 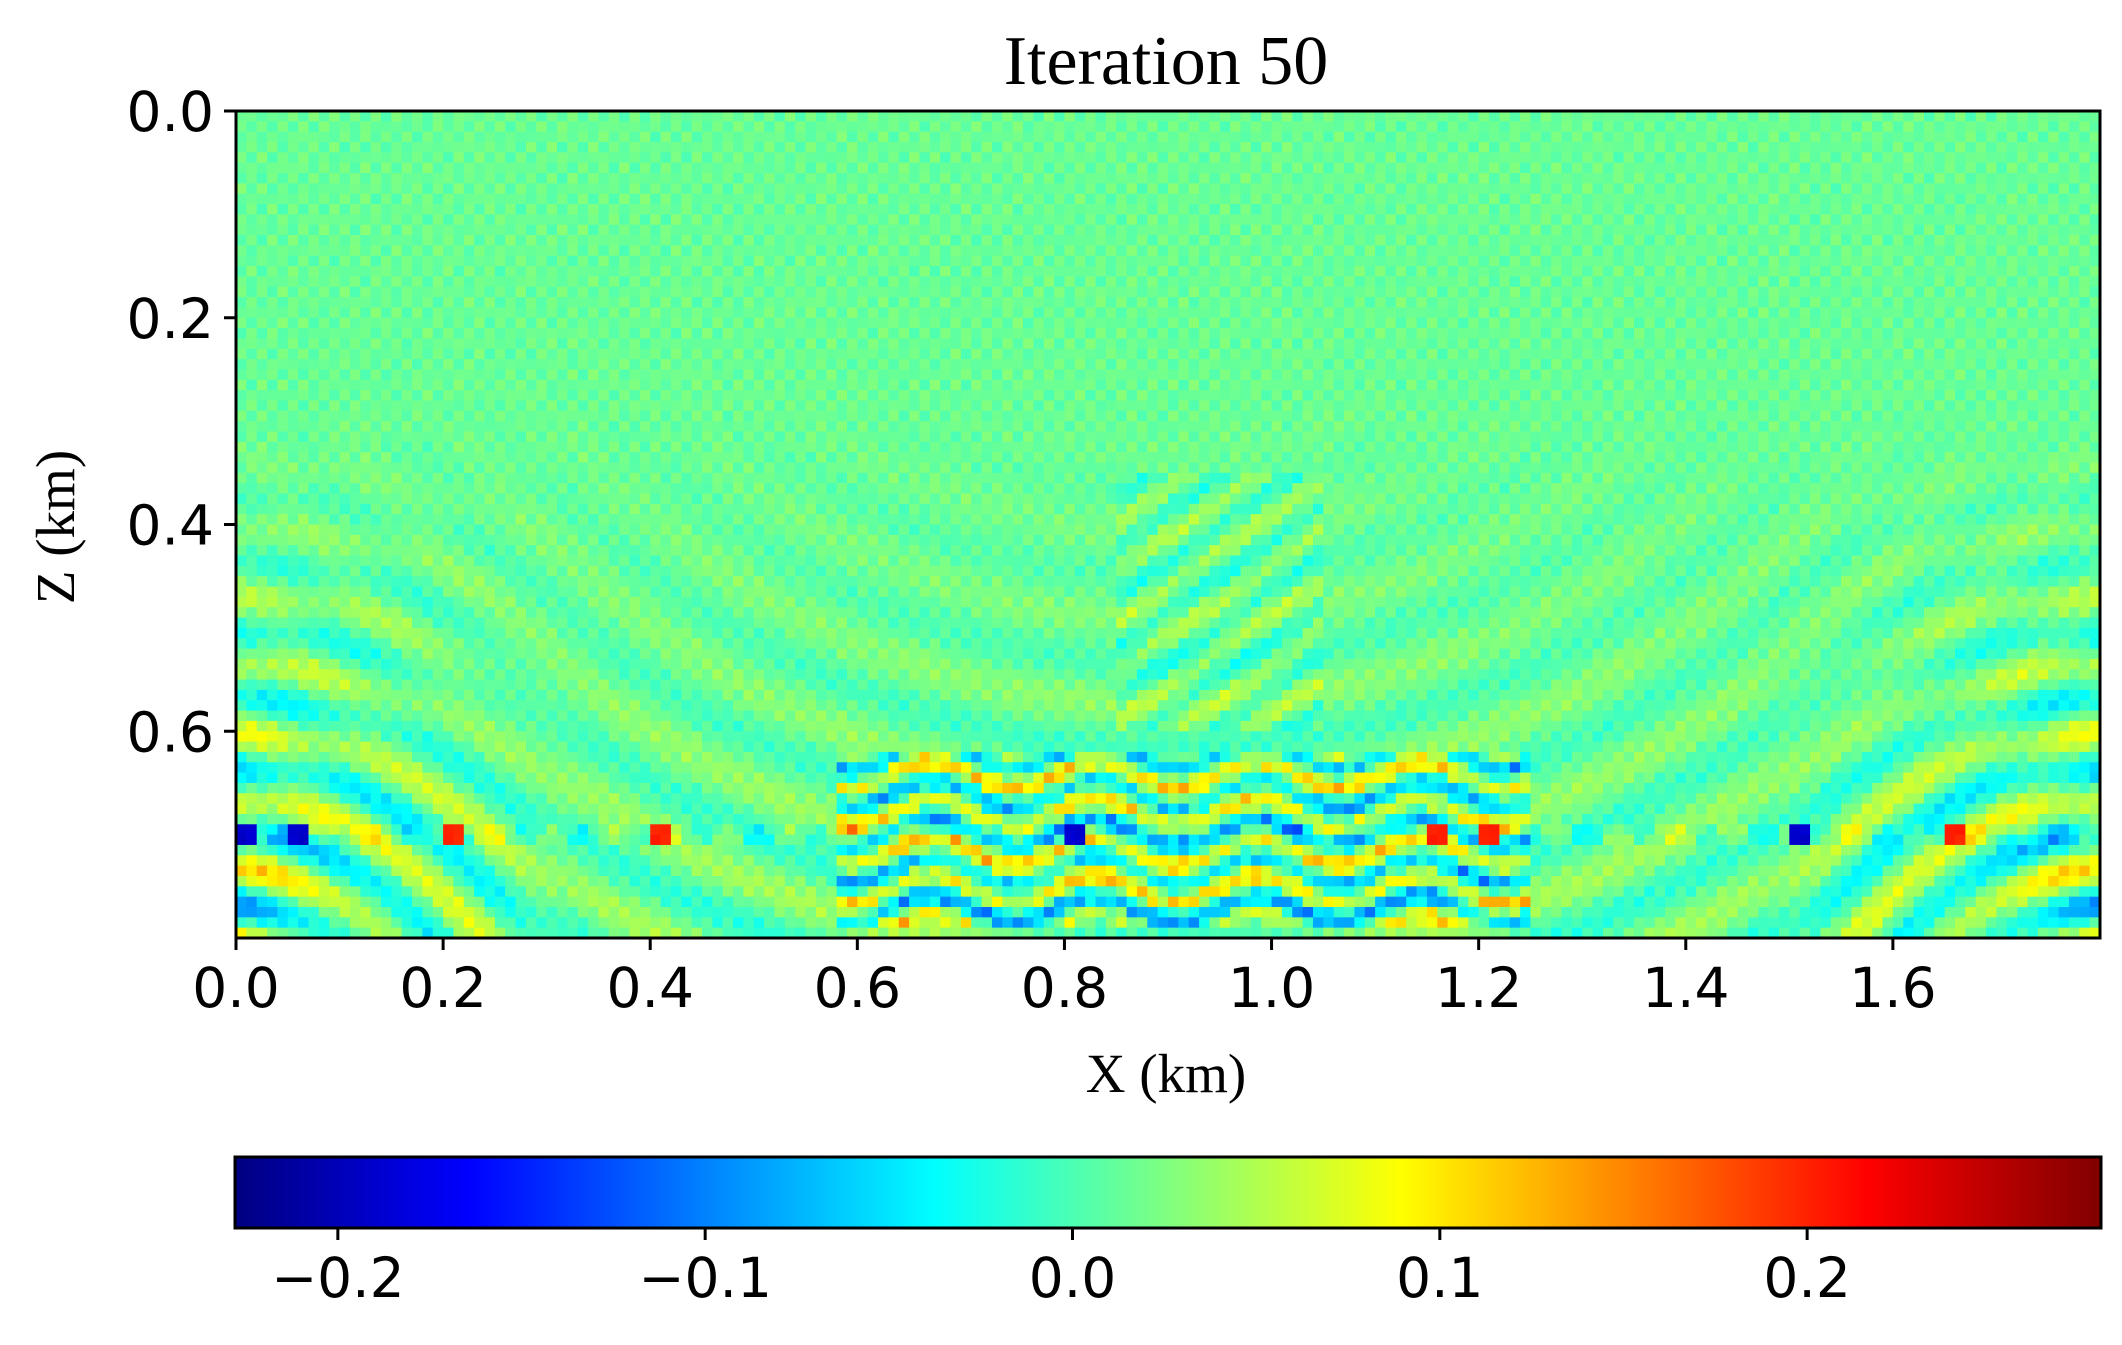 What do you see at coordinates (1166, 61) in the screenshot?
I see `chart-title: Iteration 50` at bounding box center [1166, 61].